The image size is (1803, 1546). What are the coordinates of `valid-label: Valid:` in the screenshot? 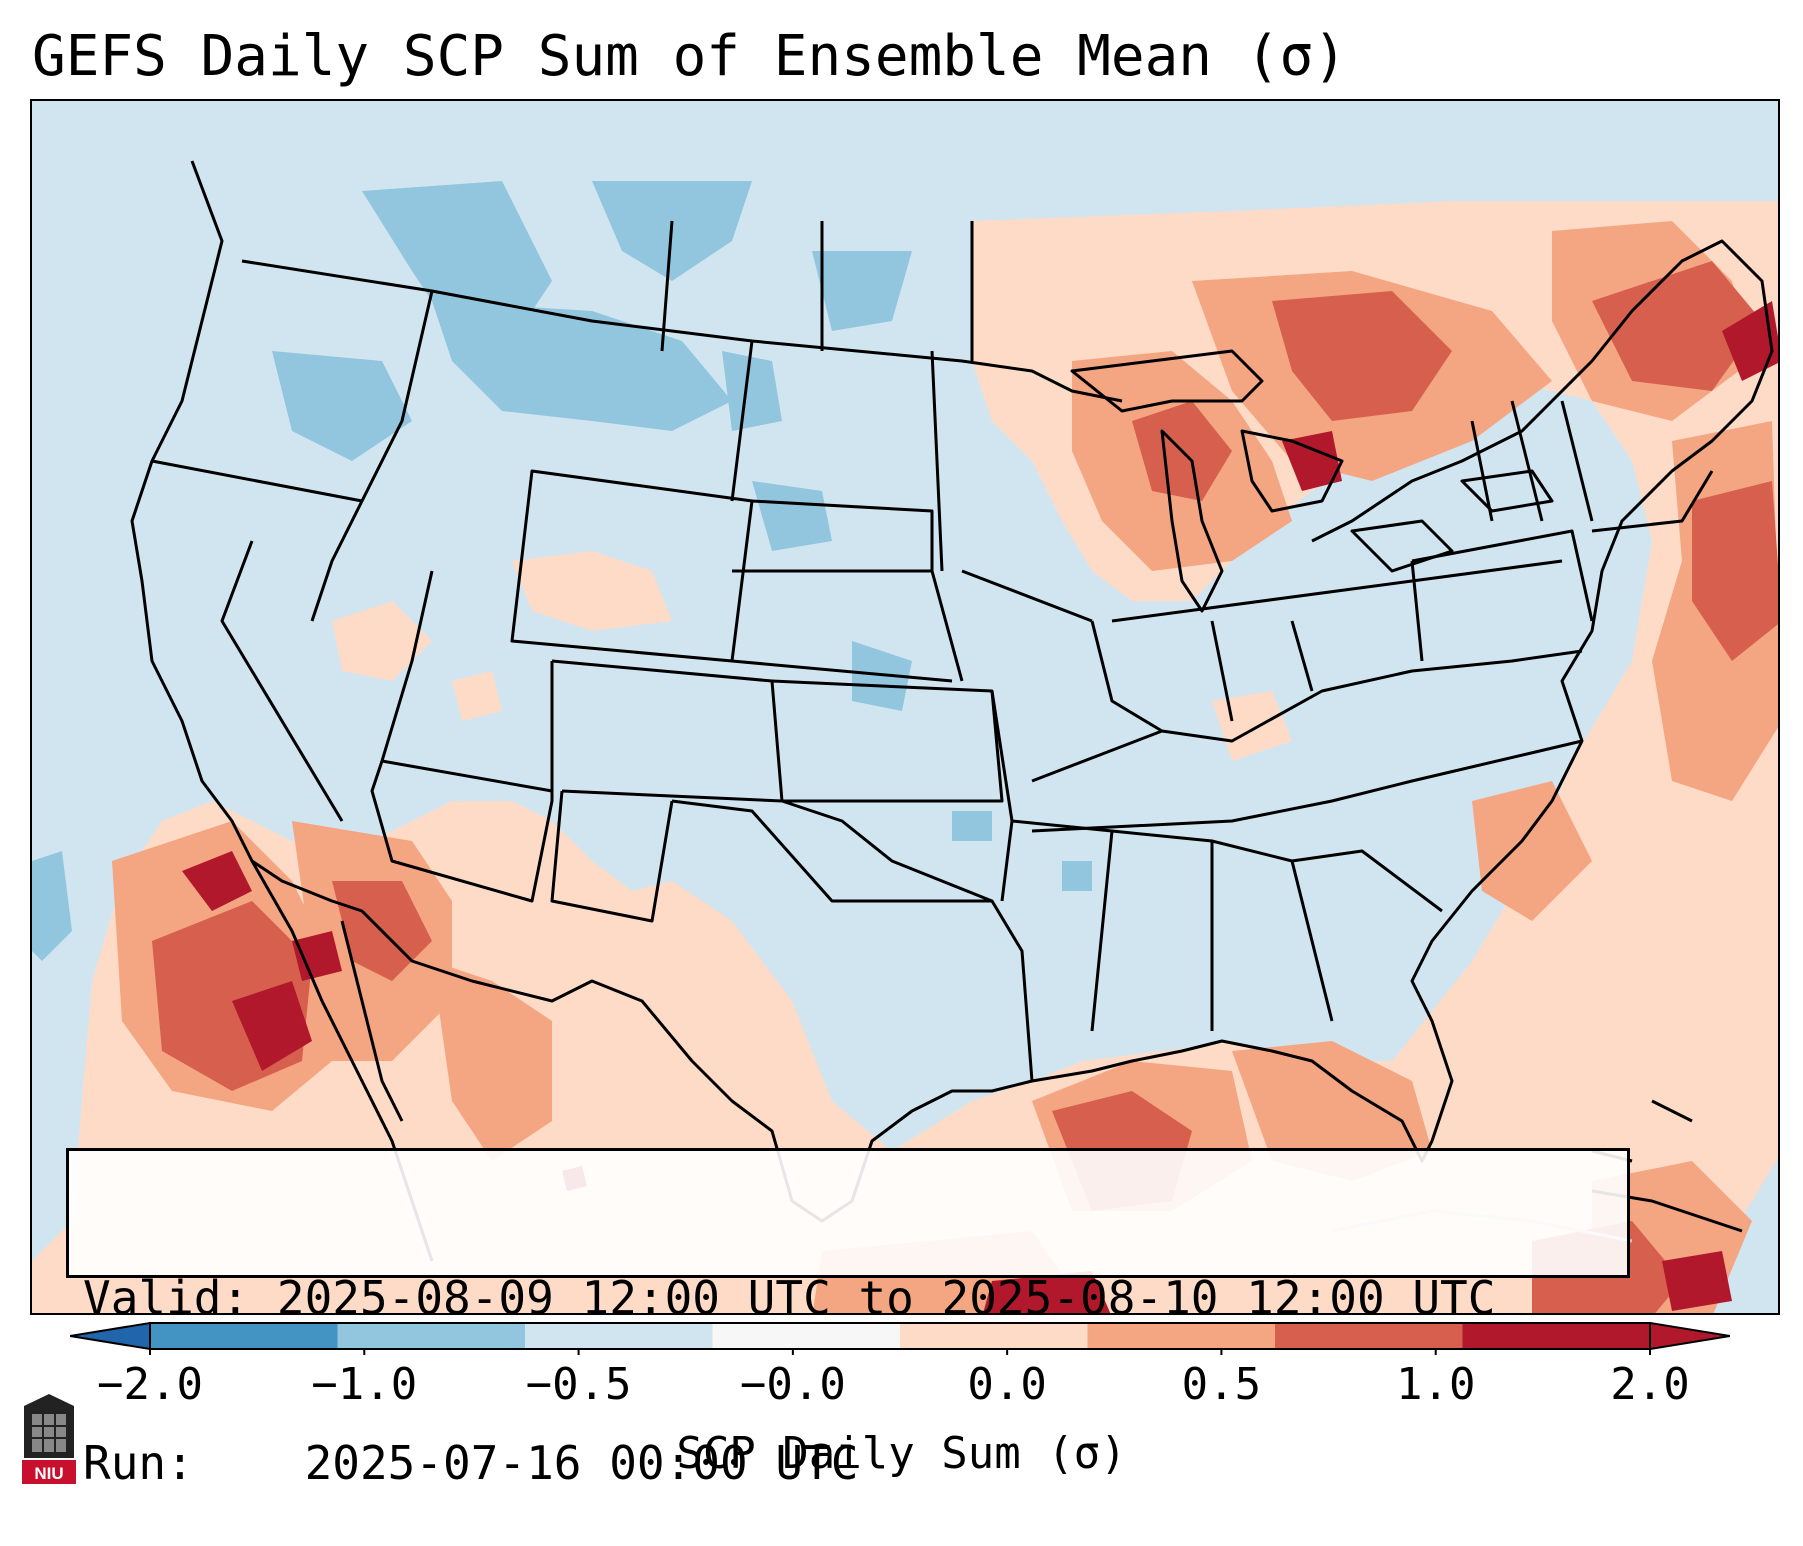 It's located at (166, 1298).